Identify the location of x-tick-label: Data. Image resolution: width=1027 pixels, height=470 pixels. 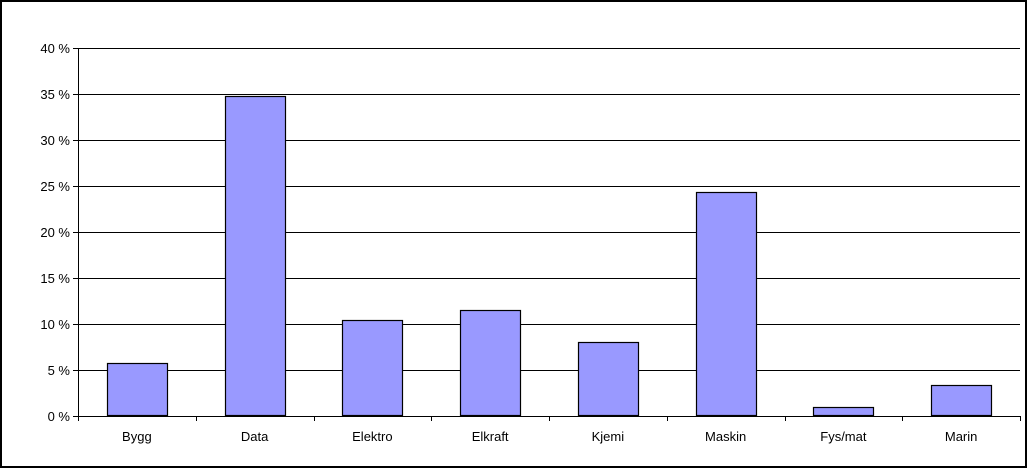
(255, 436).